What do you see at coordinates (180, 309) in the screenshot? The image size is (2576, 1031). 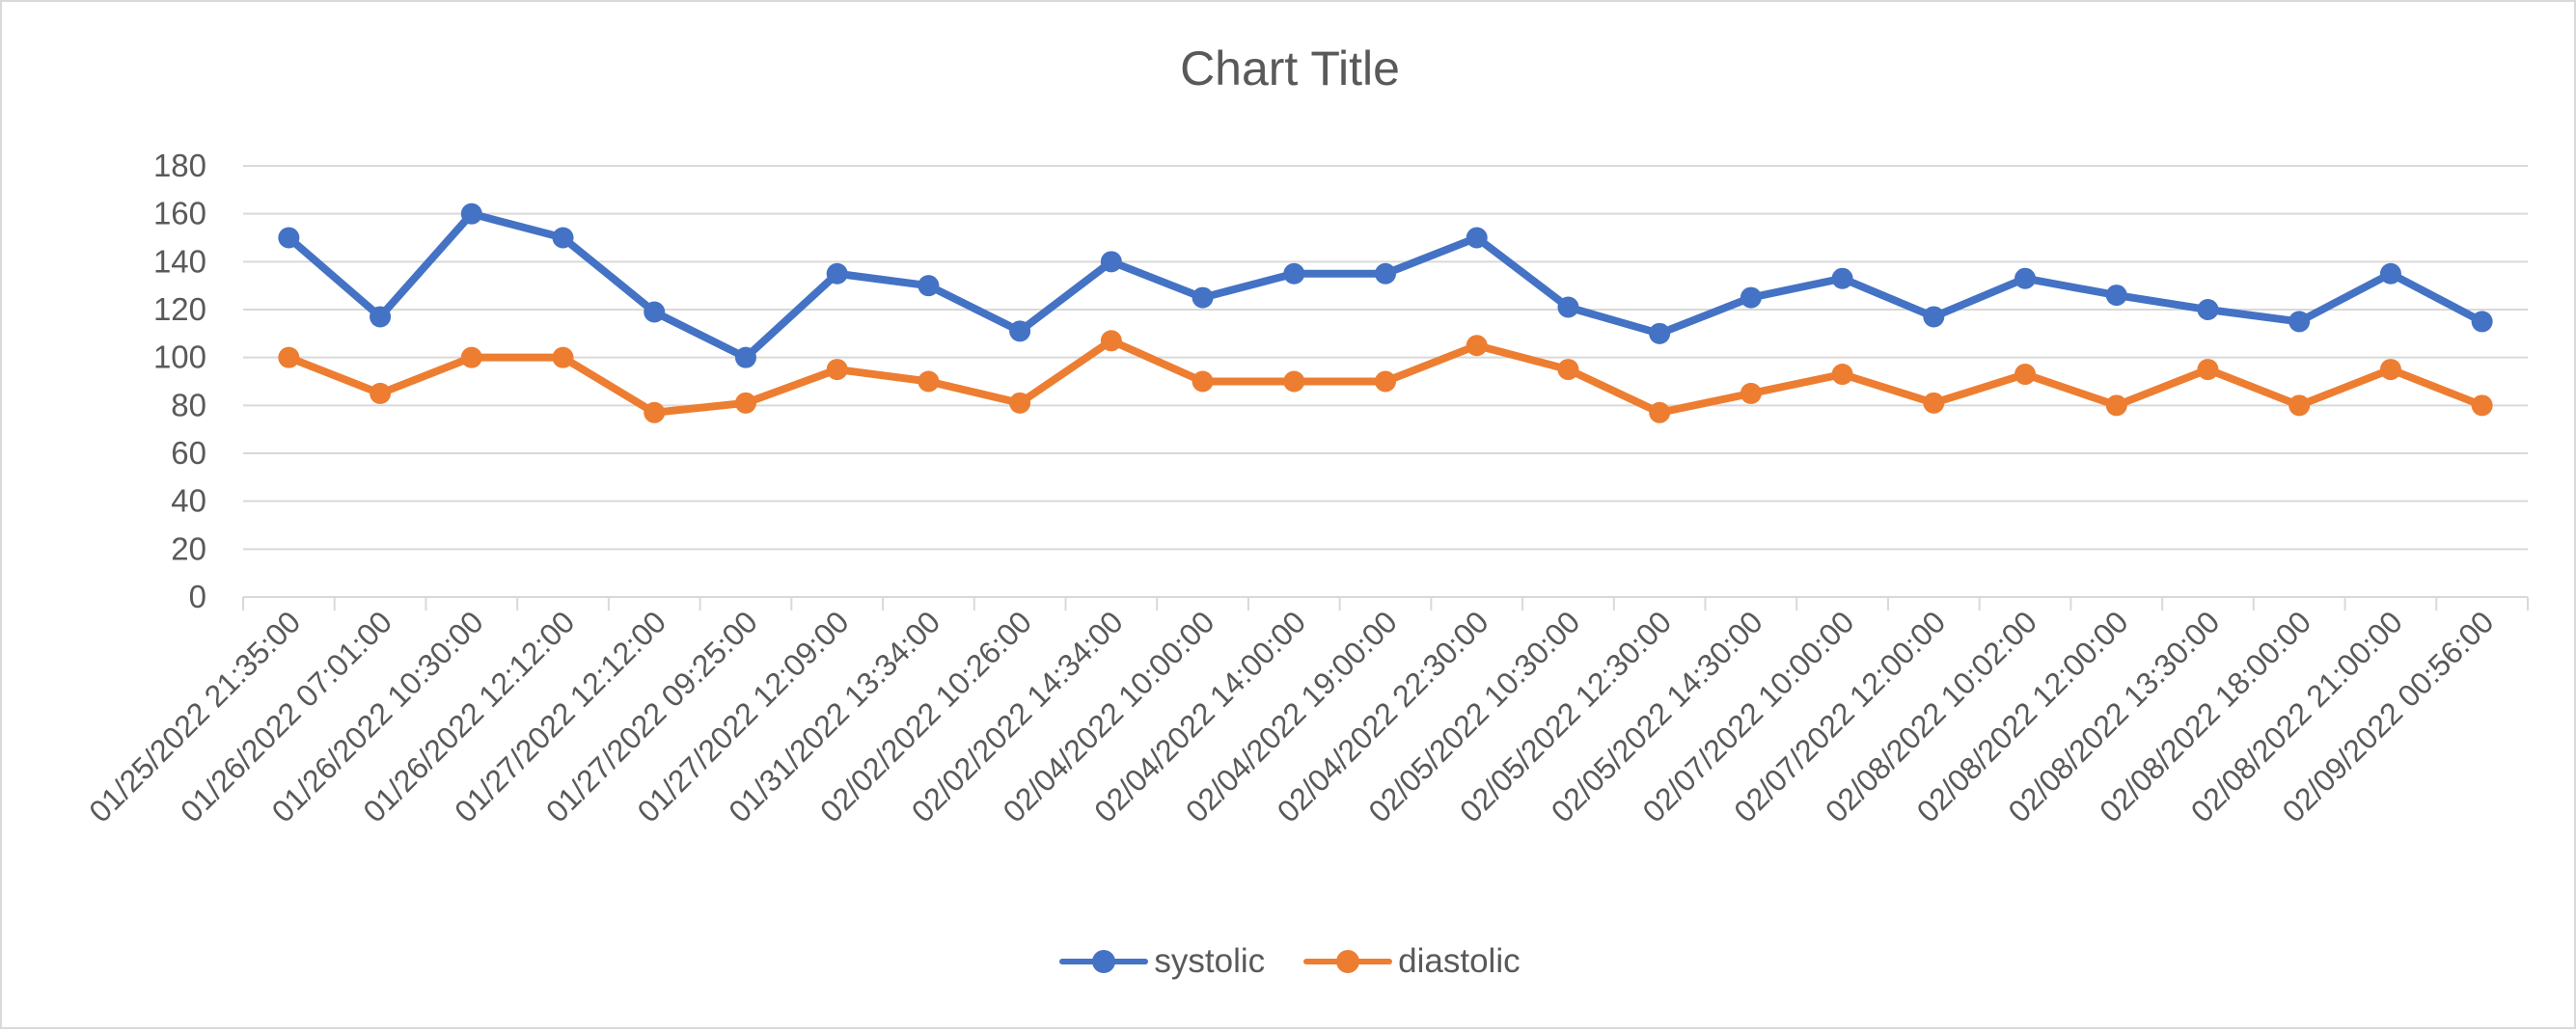 I see `y-tick-label: 120` at bounding box center [180, 309].